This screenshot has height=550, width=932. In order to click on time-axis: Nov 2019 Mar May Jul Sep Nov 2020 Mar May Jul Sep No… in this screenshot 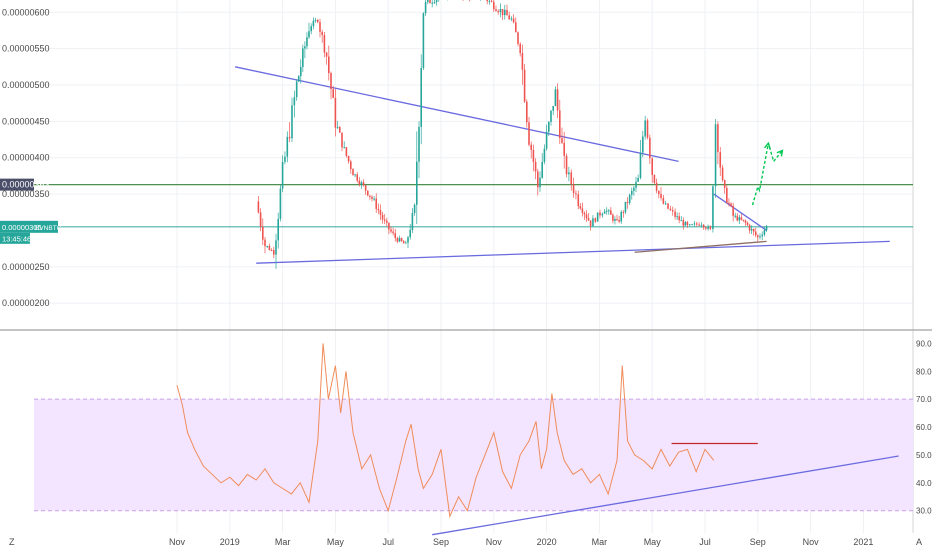, I will do `click(521, 542)`.